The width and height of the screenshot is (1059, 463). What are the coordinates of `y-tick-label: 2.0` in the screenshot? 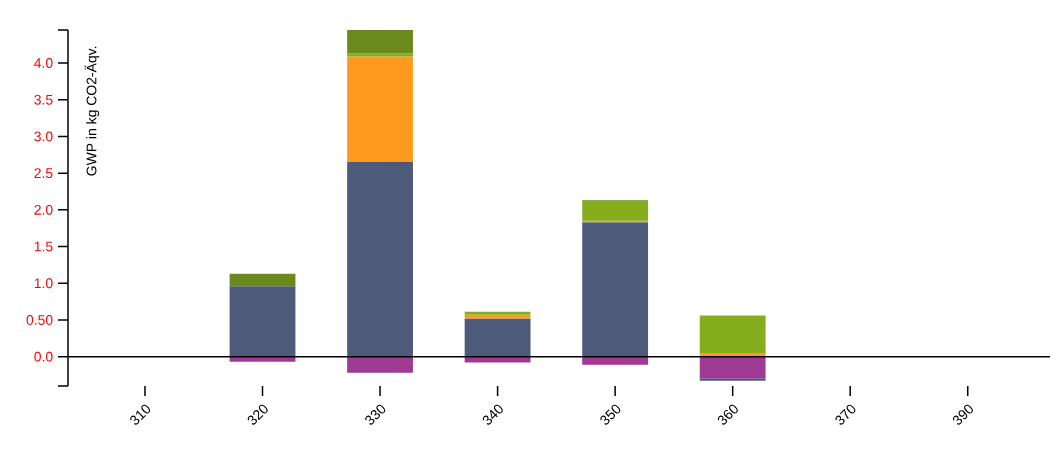 It's located at (43, 209).